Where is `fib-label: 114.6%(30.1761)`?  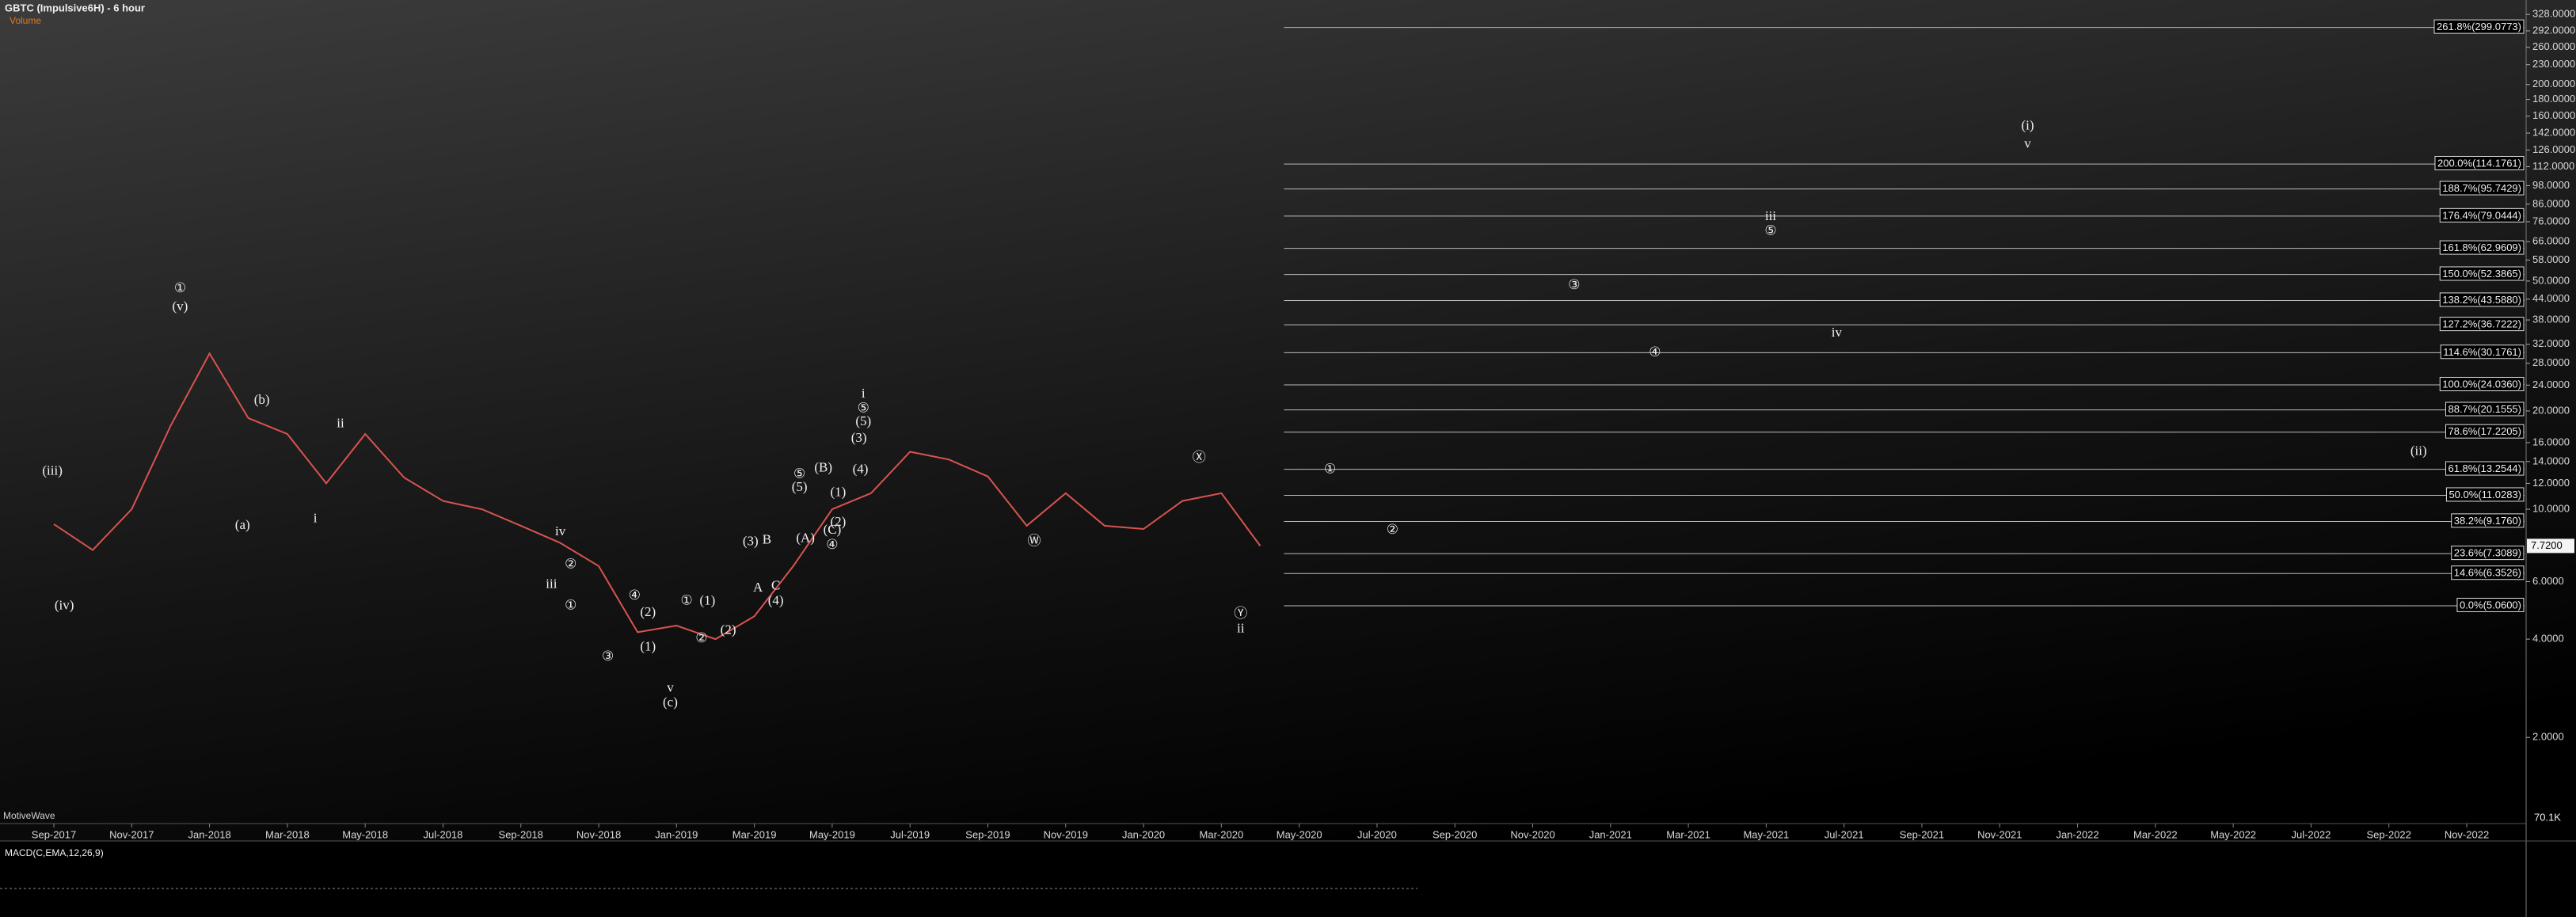 fib-label: 114.6%(30.1761) is located at coordinates (2482, 352).